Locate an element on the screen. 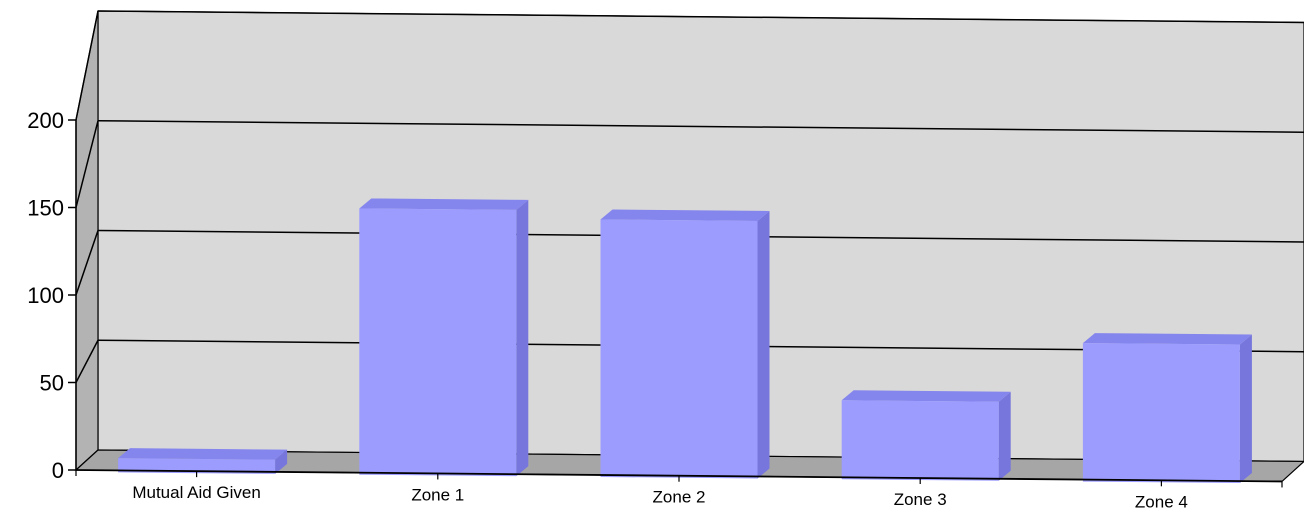 The image size is (1304, 515). y-tick-label: 100 is located at coordinates (45, 295).